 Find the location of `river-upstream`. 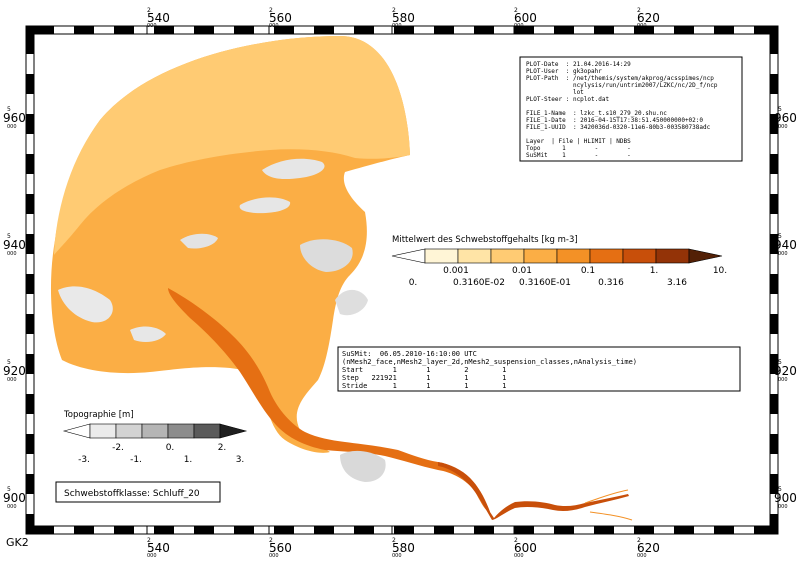

river-upstream is located at coordinates (533, 491).